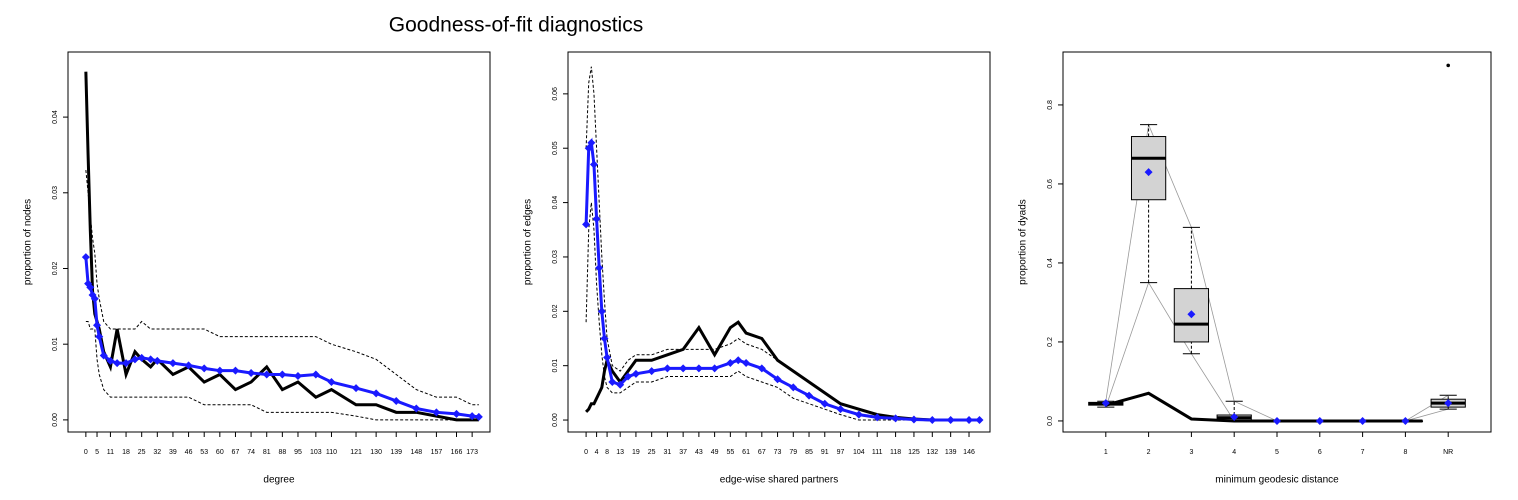  Describe the element at coordinates (416, 452) in the screenshot. I see `x-tick-label: 148` at that location.